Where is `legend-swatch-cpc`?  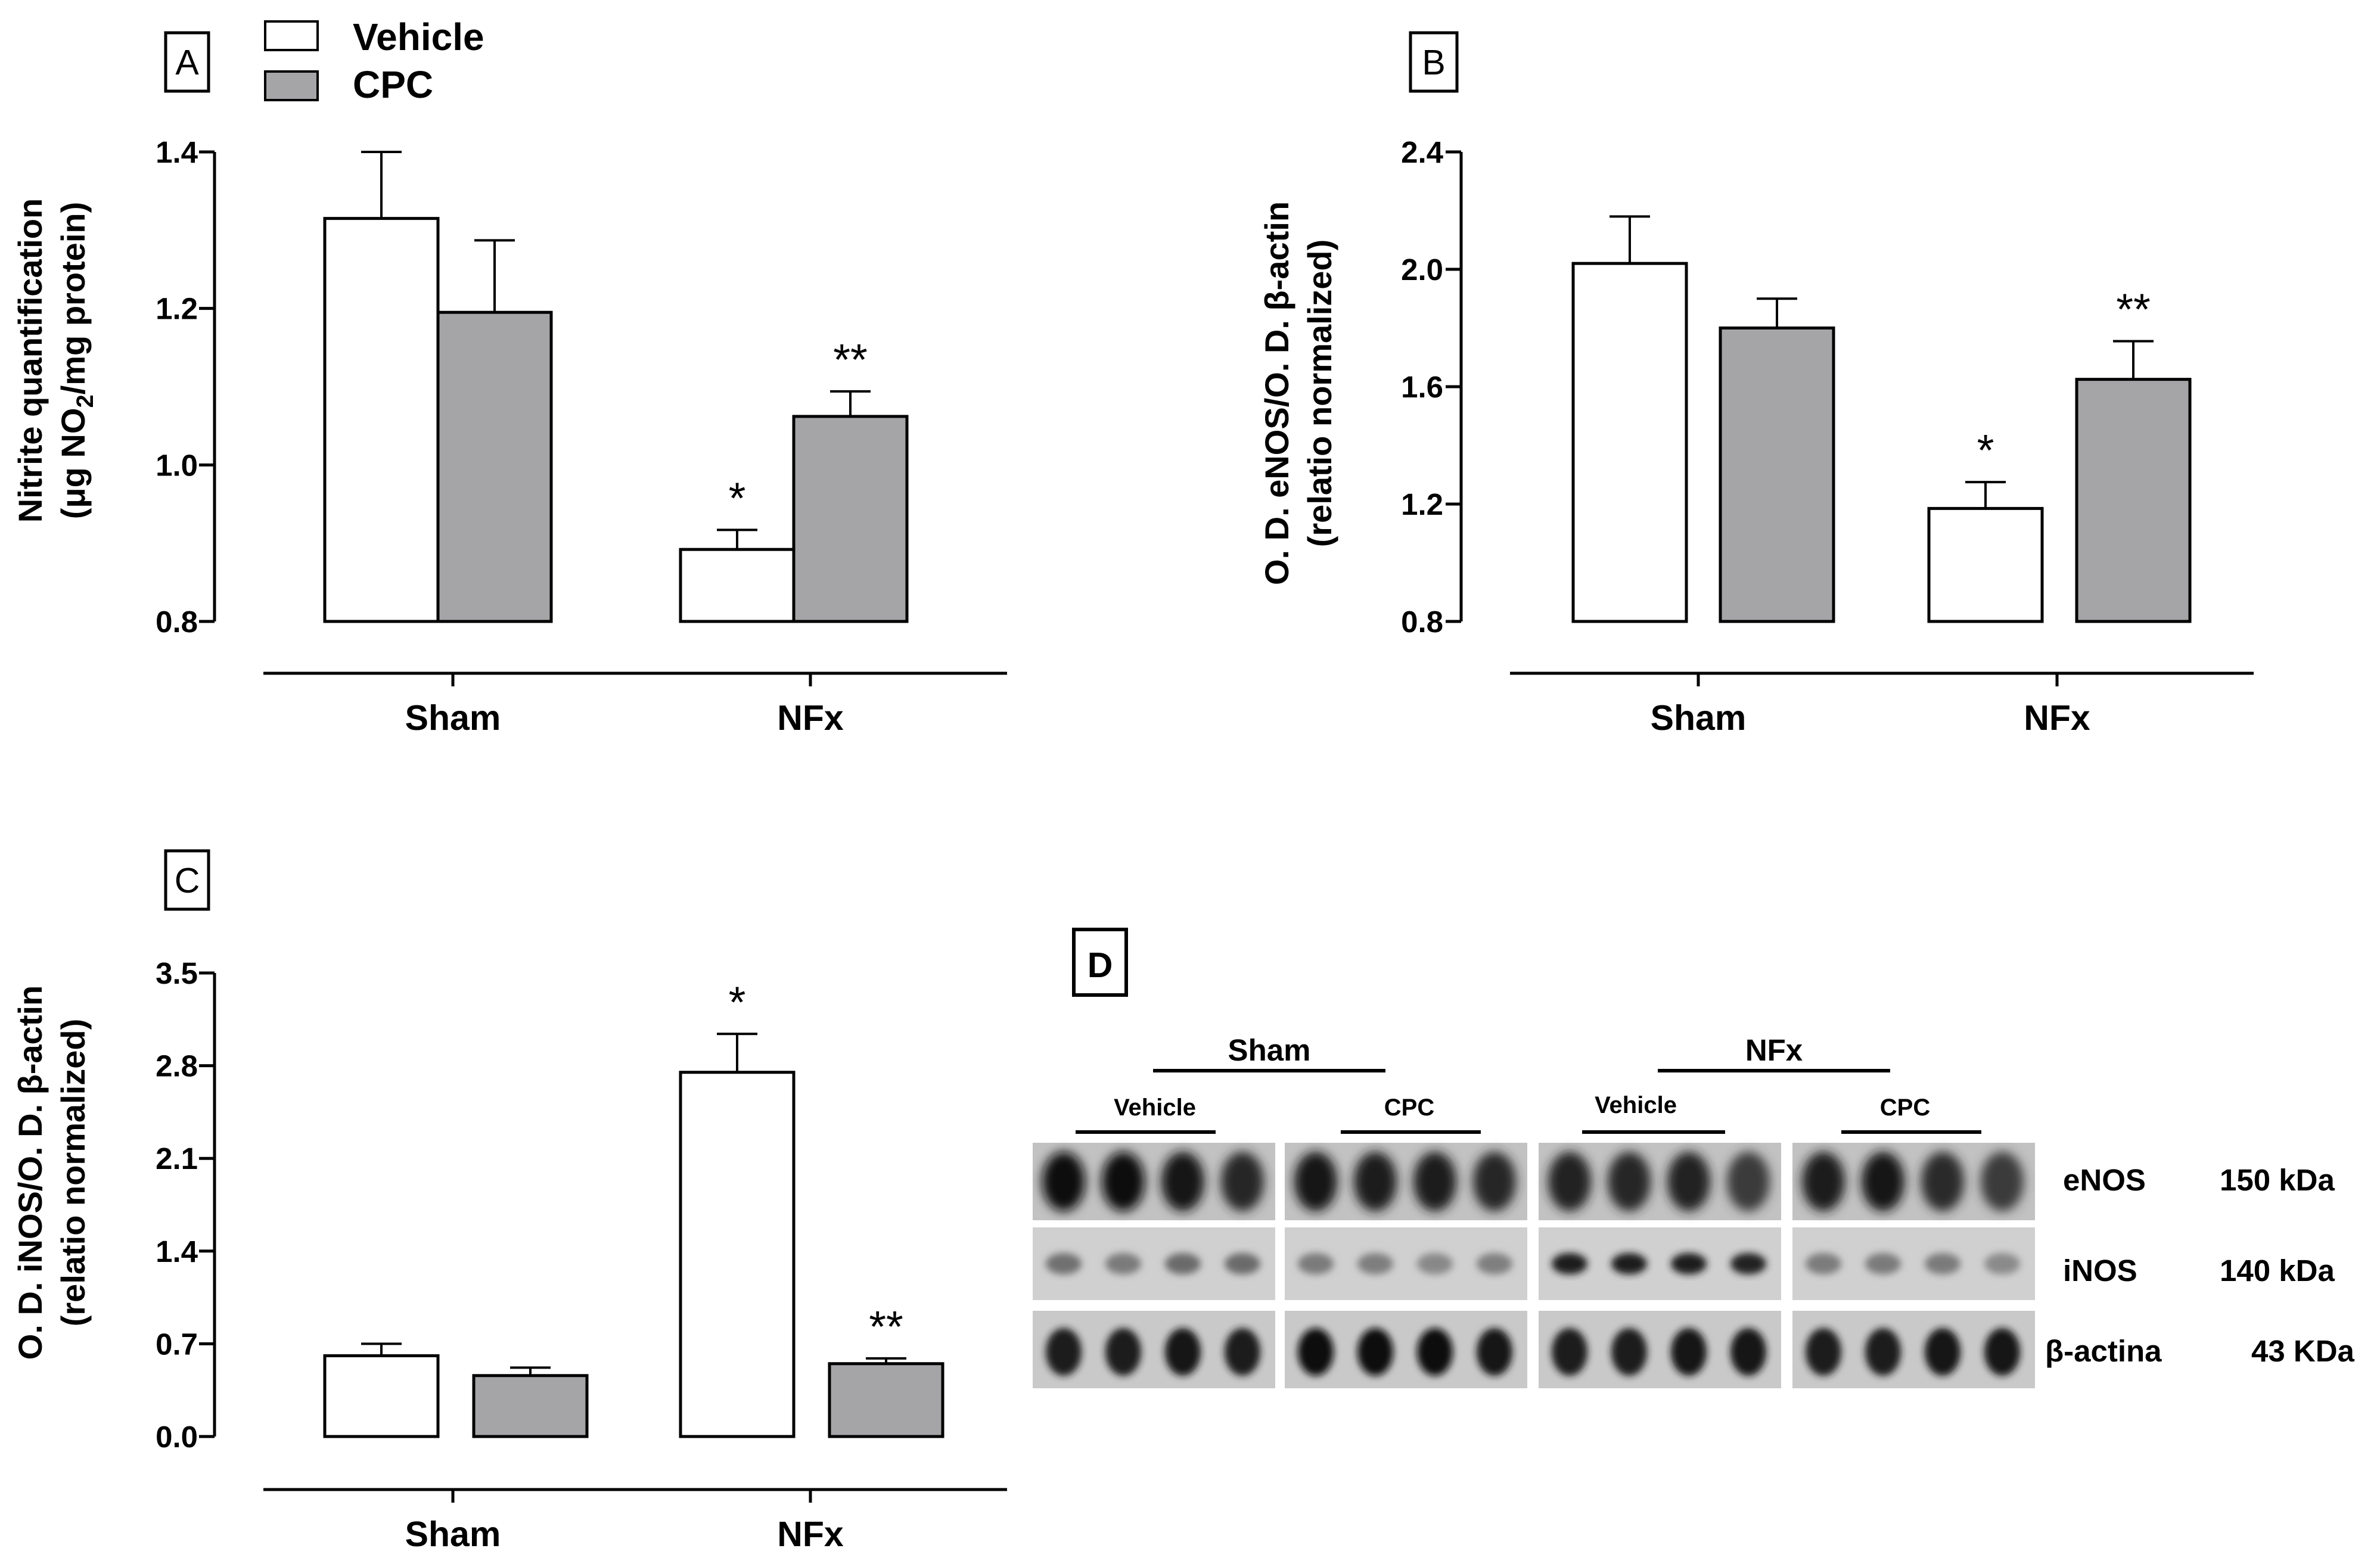
legend-swatch-cpc is located at coordinates (291, 85).